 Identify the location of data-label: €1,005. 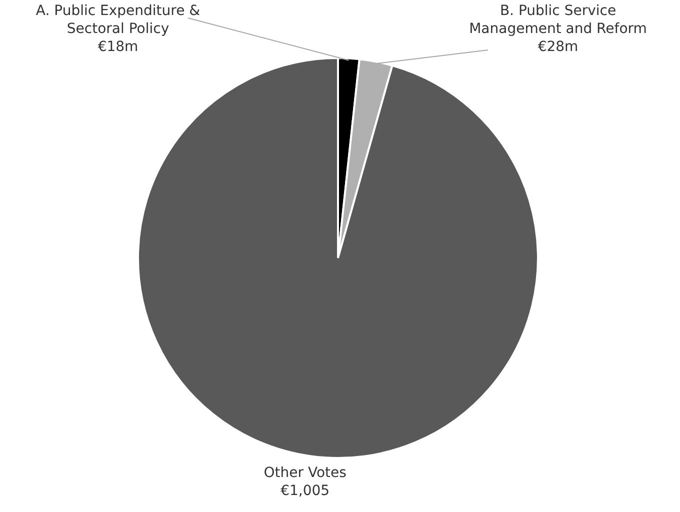
(305, 491).